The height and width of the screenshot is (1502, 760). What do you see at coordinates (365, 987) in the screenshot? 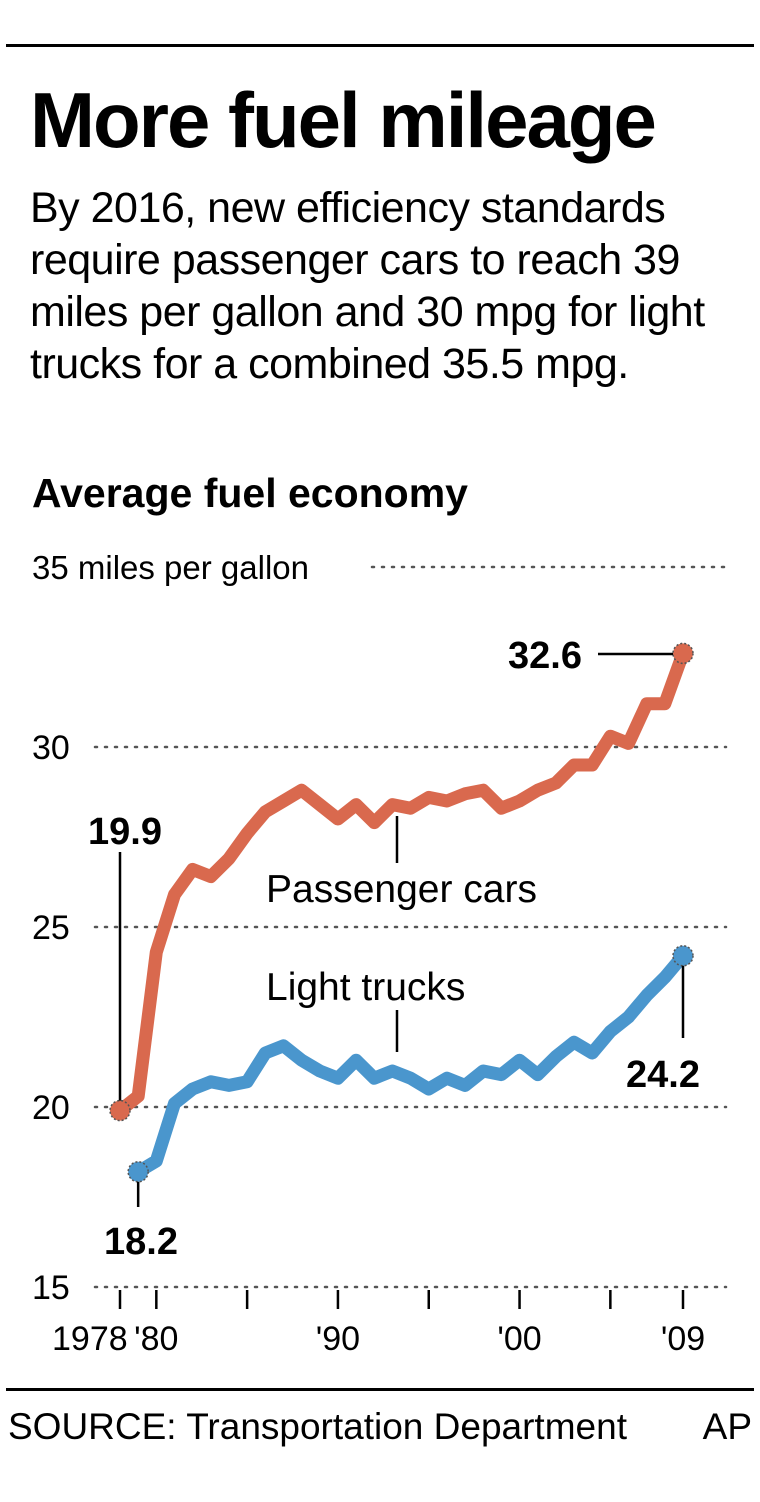
I see `series-label-trucks: Light trucks` at bounding box center [365, 987].